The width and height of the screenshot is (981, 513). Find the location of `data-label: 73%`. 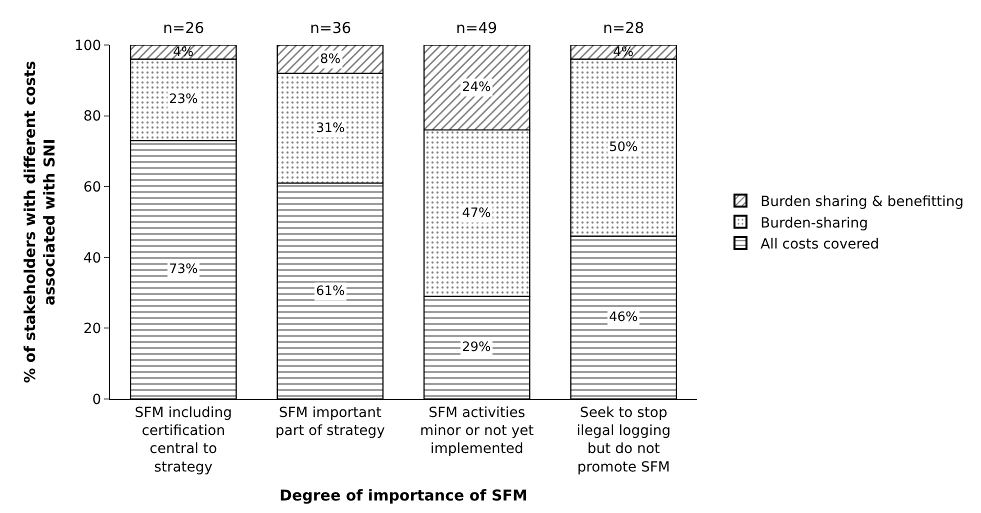

data-label: 73% is located at coordinates (183, 269).